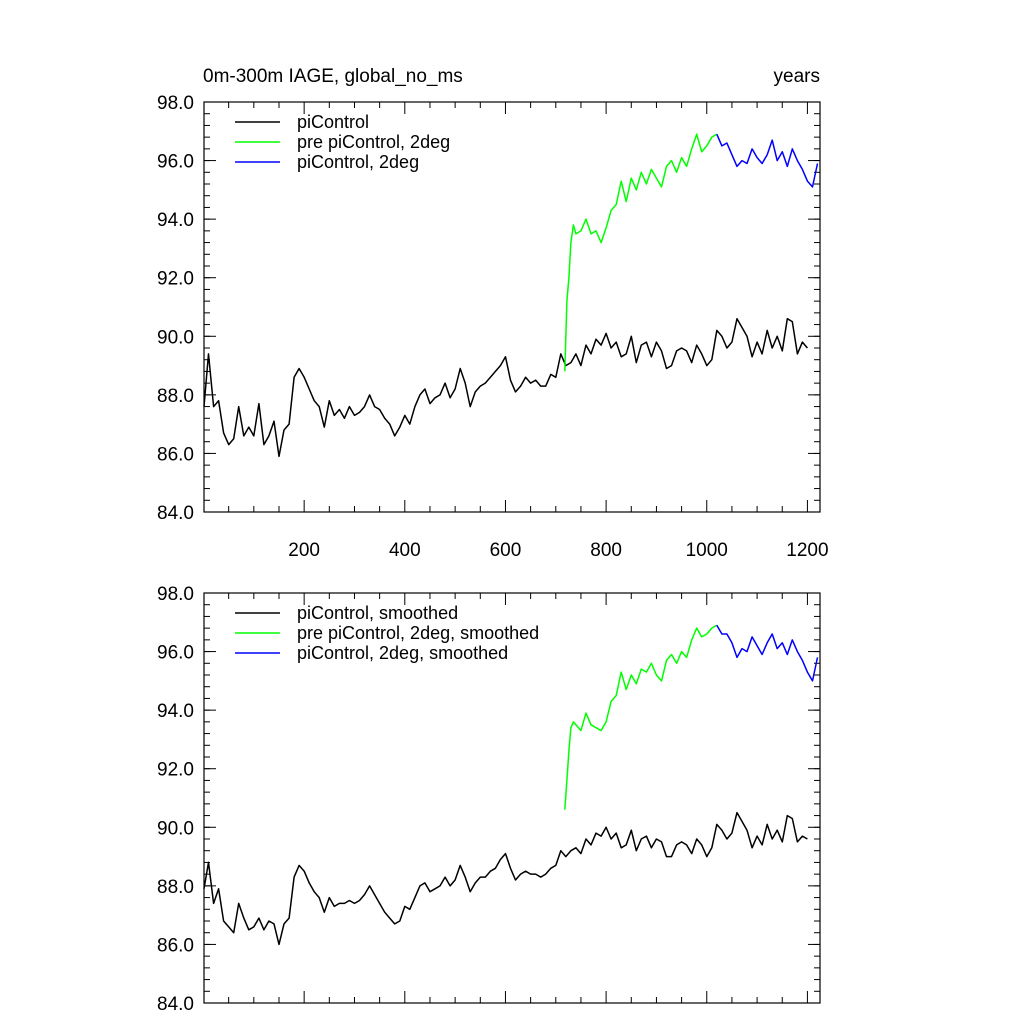 The height and width of the screenshot is (1024, 1024). What do you see at coordinates (767, 653) in the screenshot?
I see `series-picontrol-2deg-smoothed` at bounding box center [767, 653].